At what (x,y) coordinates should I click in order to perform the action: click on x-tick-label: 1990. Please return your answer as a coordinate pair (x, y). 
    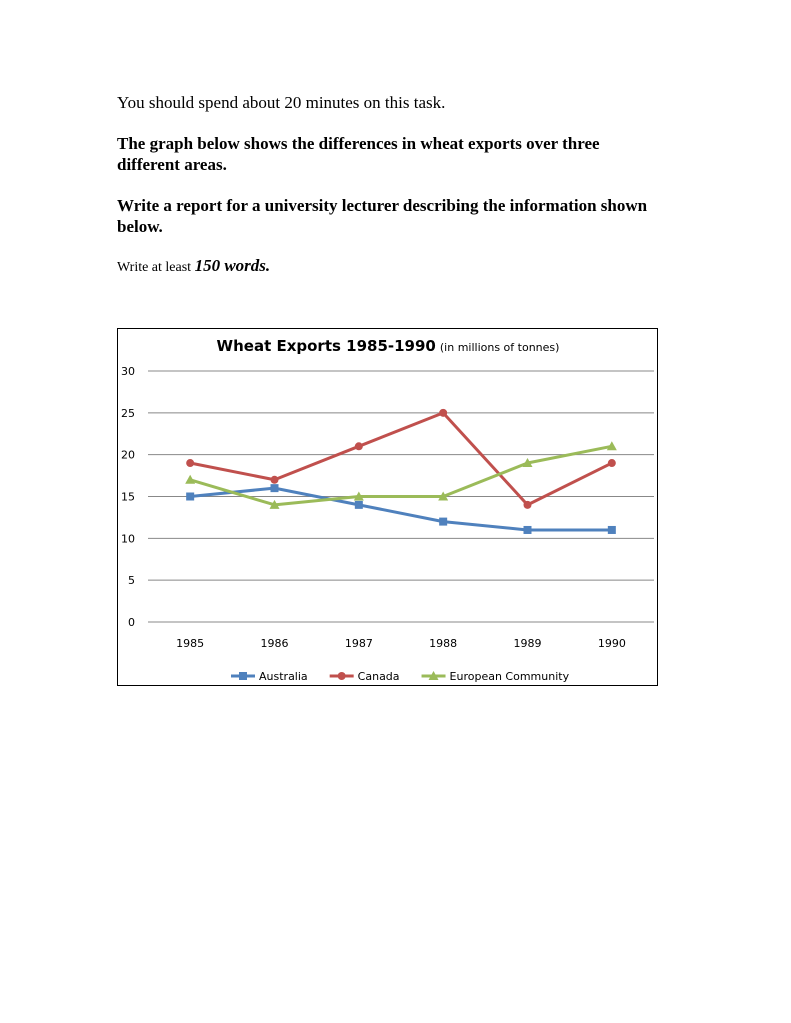
    Looking at the image, I should click on (612, 643).